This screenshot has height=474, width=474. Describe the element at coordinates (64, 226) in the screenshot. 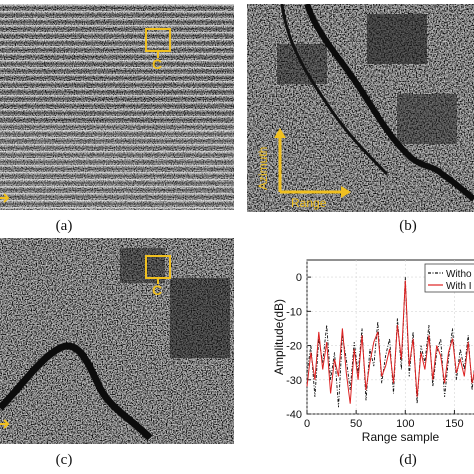

I see `caption-a: (a)` at that location.